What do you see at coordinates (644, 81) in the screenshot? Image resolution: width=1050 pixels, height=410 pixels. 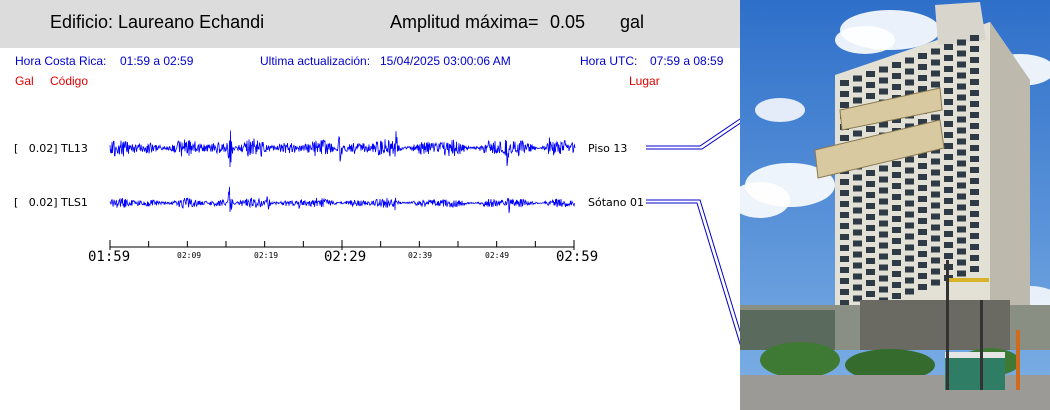 I see `column-place: Lugar` at bounding box center [644, 81].